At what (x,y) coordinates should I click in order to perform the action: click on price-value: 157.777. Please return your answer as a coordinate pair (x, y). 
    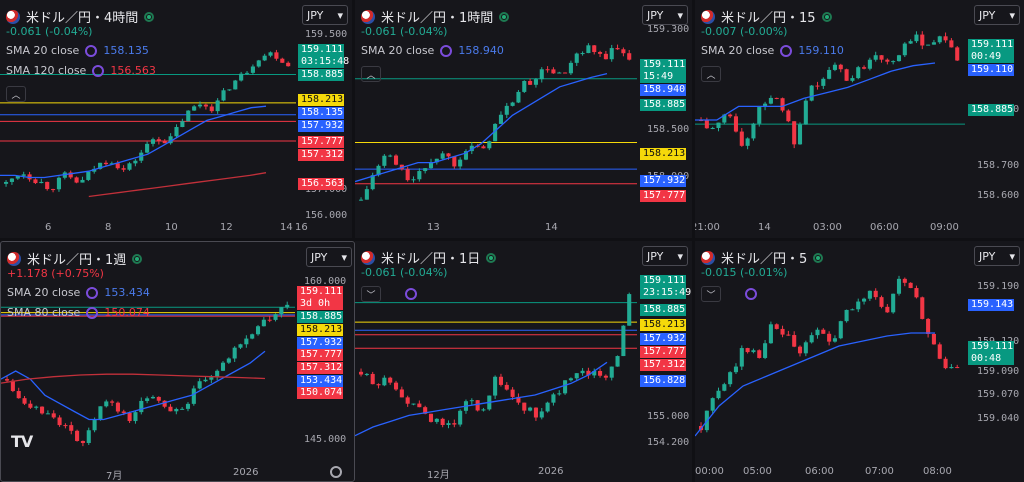
    Looking at the image, I should click on (321, 354).